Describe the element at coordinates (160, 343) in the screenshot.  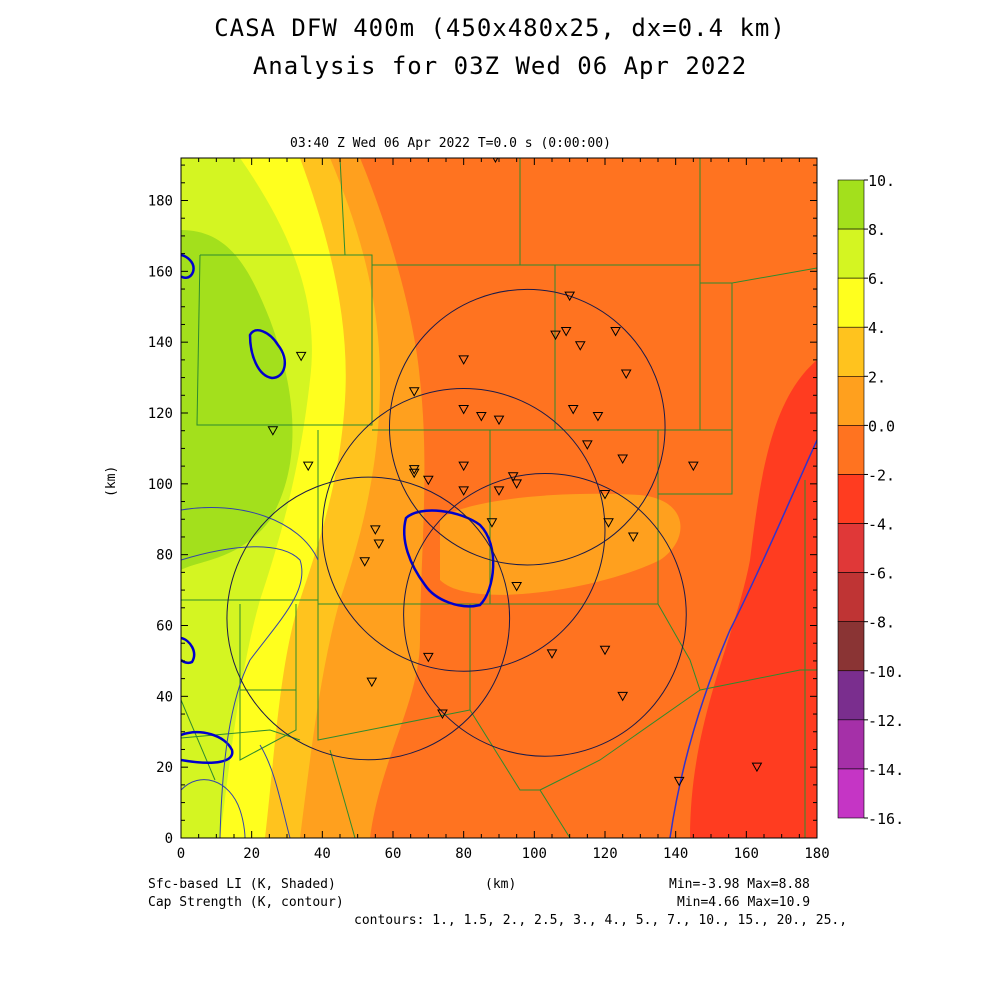
I see `y-tick-label: 140` at that location.